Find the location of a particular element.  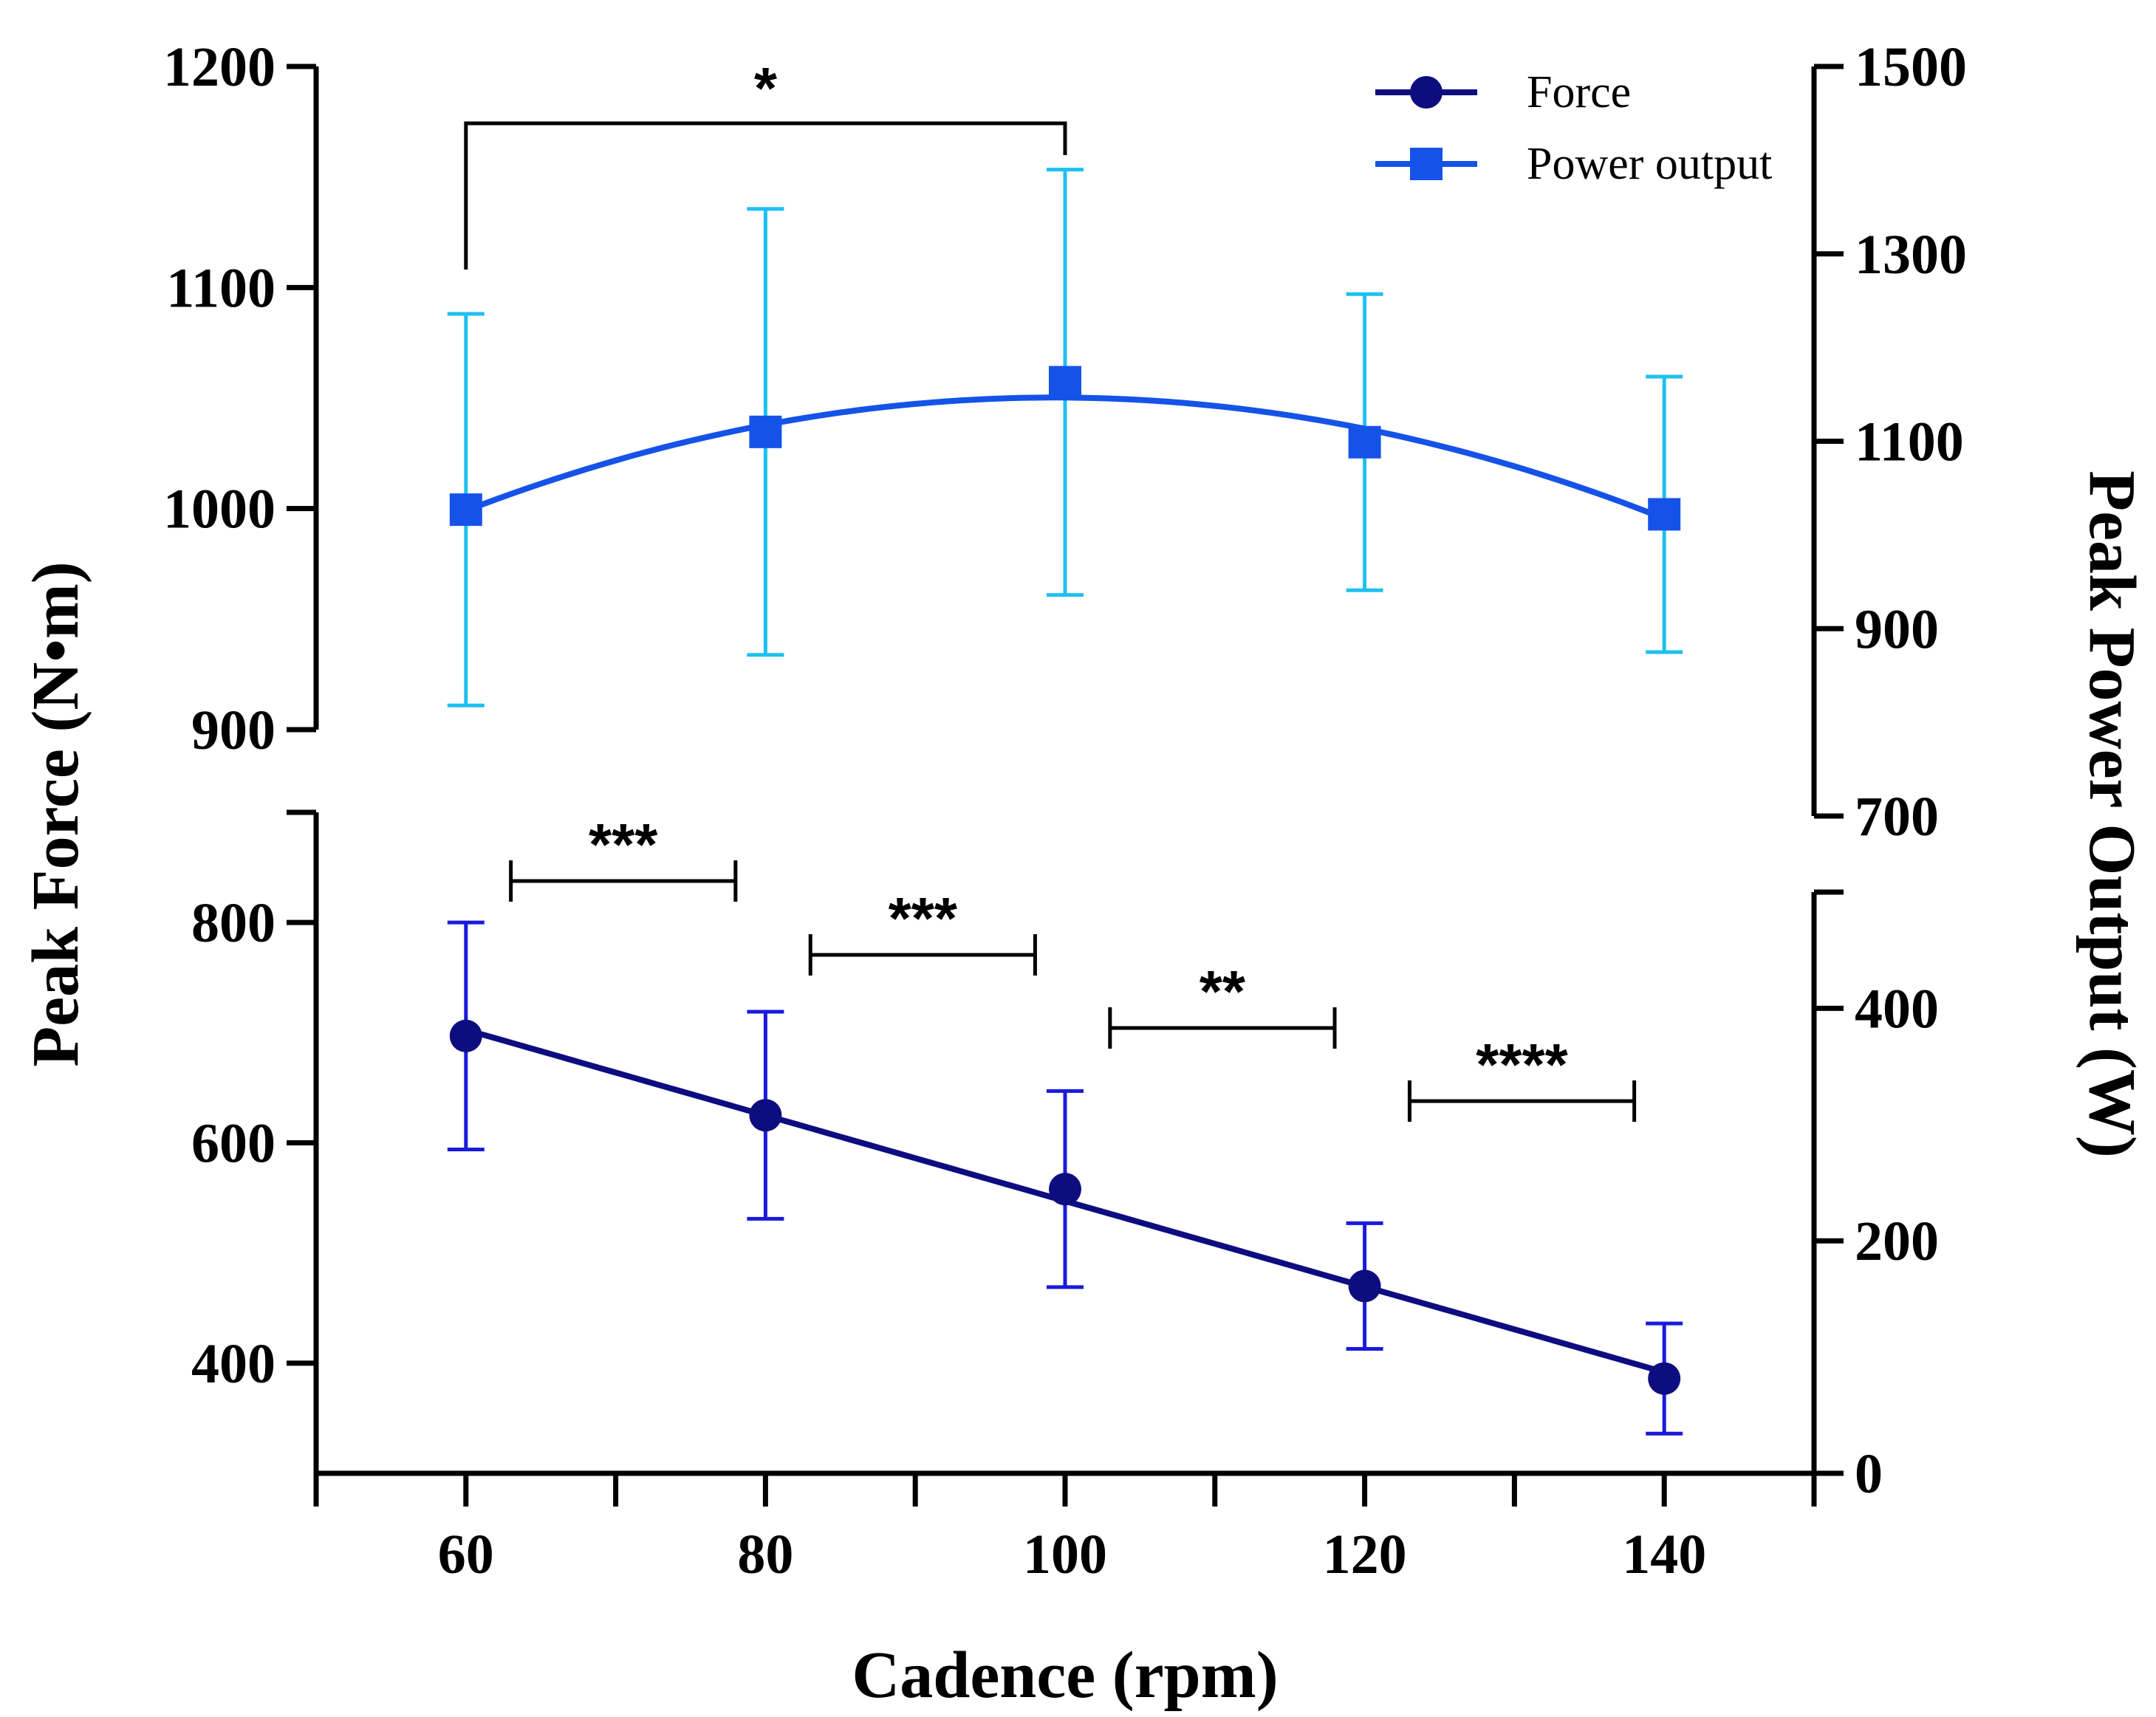

right-axis-tick-label: 700 is located at coordinates (1897, 817).